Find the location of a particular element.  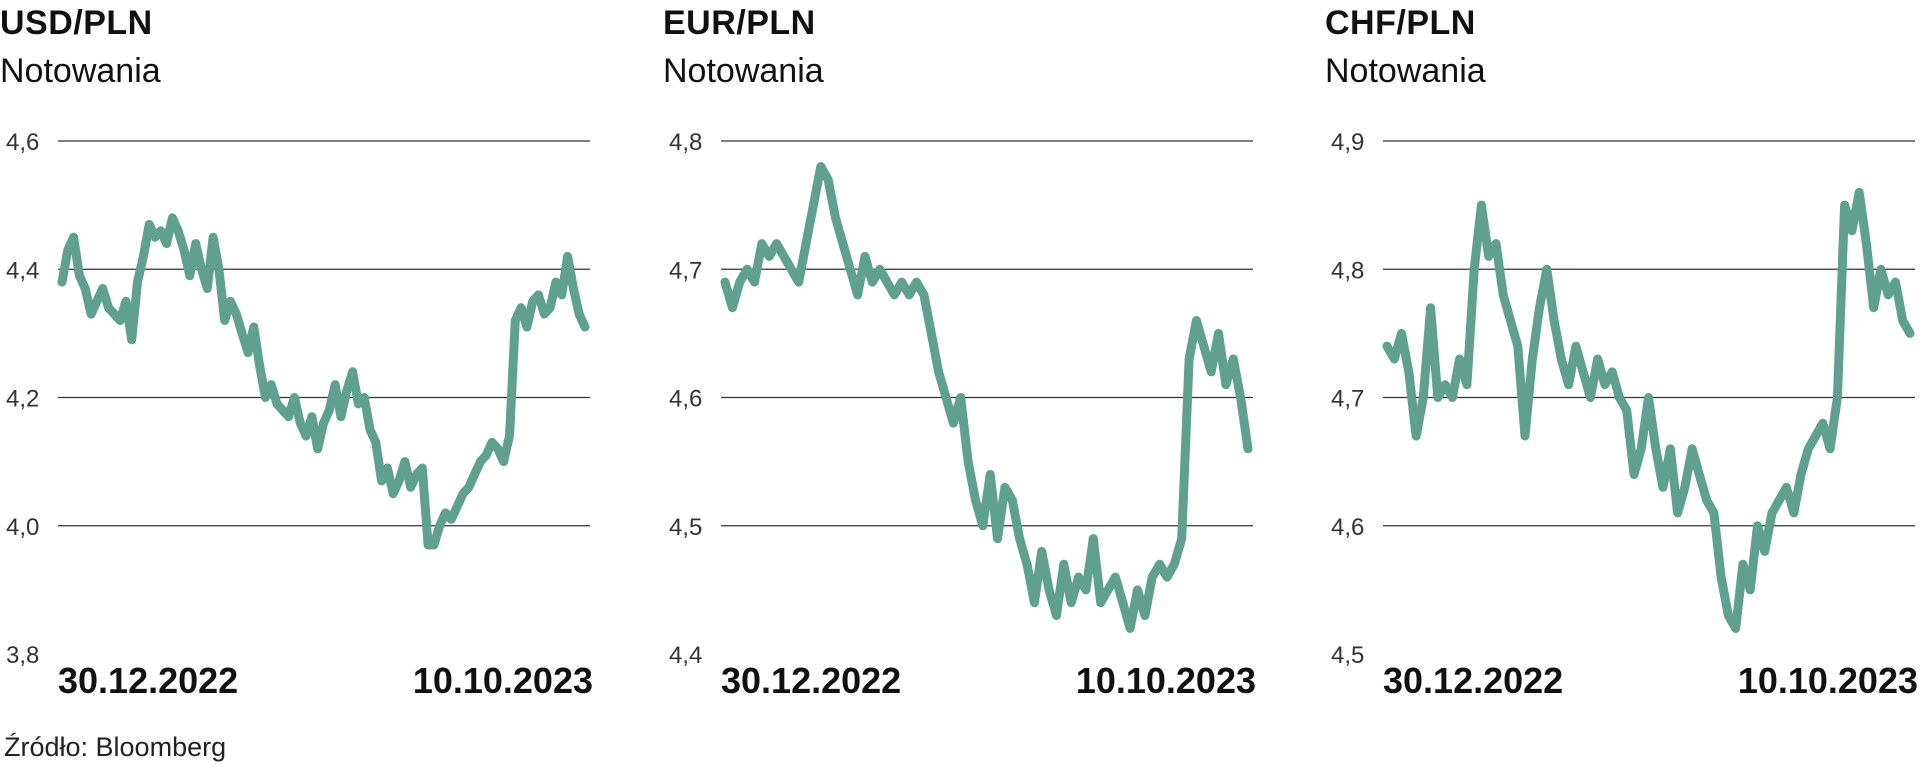

source-note: Źródło: Bloomberg is located at coordinates (115, 747).